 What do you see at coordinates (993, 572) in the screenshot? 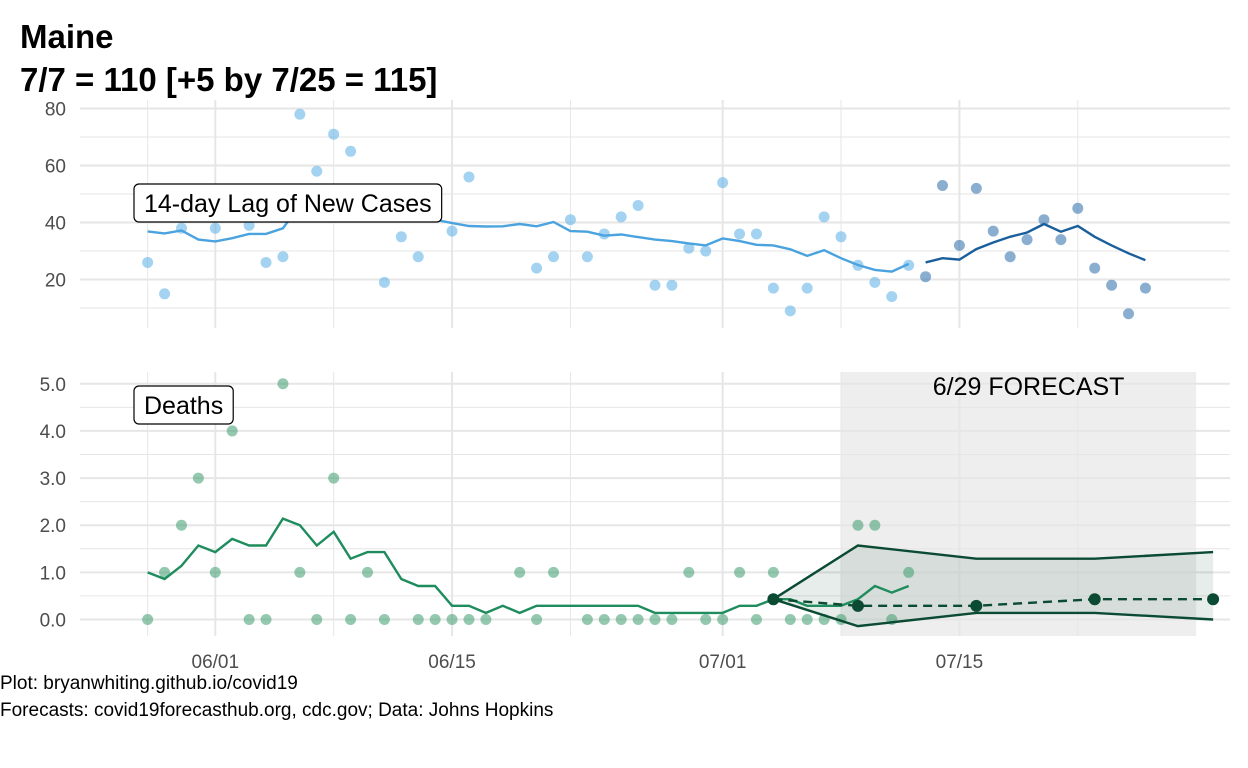
I see `forecast-upper-line` at bounding box center [993, 572].